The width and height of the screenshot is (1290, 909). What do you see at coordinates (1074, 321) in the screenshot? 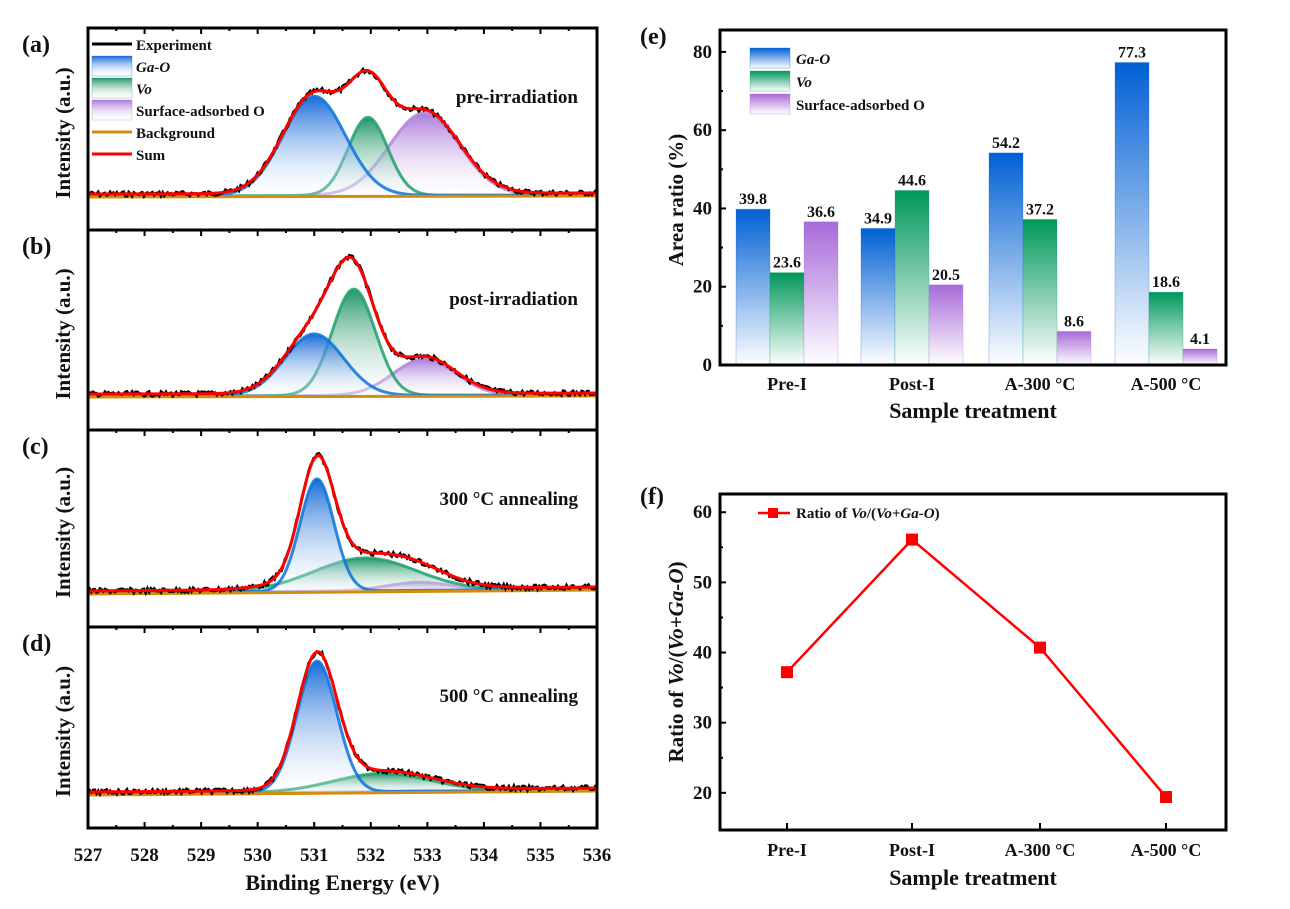
I see `bar-data-label: 8.6` at bounding box center [1074, 321].